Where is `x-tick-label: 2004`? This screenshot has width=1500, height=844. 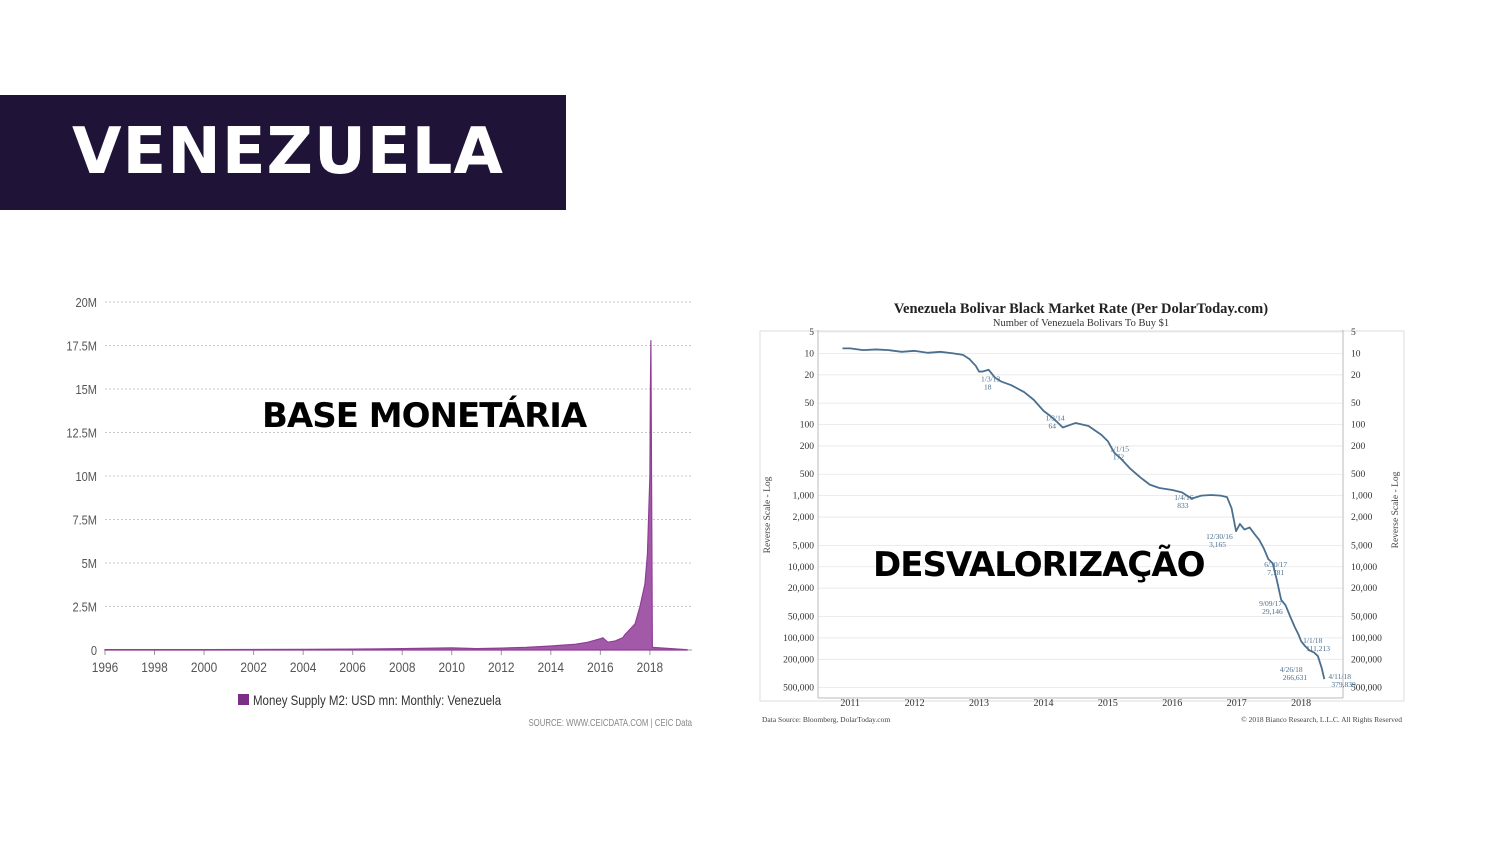 x-tick-label: 2004 is located at coordinates (303, 667).